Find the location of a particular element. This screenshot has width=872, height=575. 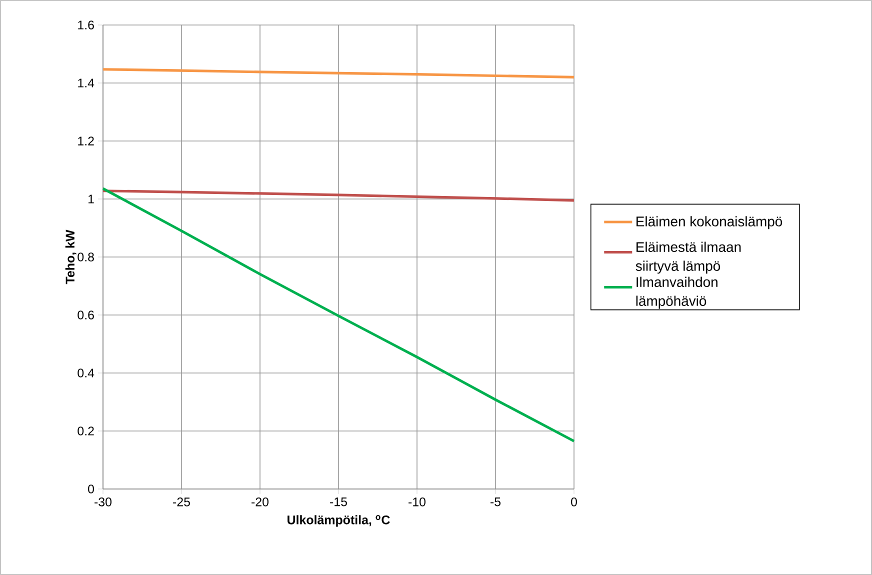

legend-label: Ilmanvaihdon lämpöhäviö is located at coordinates (677, 292).